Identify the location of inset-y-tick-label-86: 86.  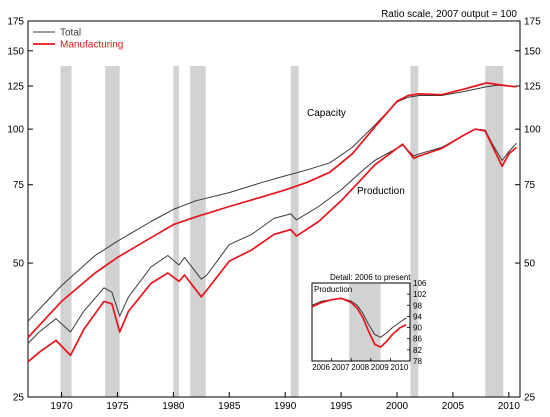
(417, 339).